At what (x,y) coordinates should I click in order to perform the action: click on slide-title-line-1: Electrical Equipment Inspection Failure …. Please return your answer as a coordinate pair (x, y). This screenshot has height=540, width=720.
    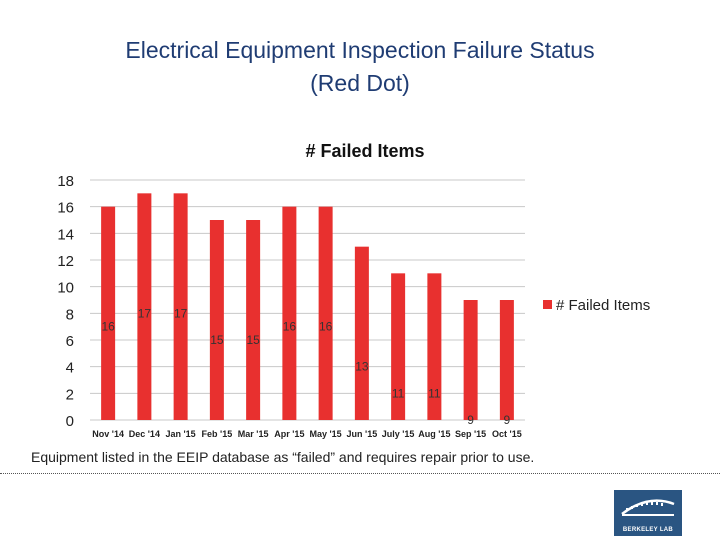
    Looking at the image, I should click on (360, 50).